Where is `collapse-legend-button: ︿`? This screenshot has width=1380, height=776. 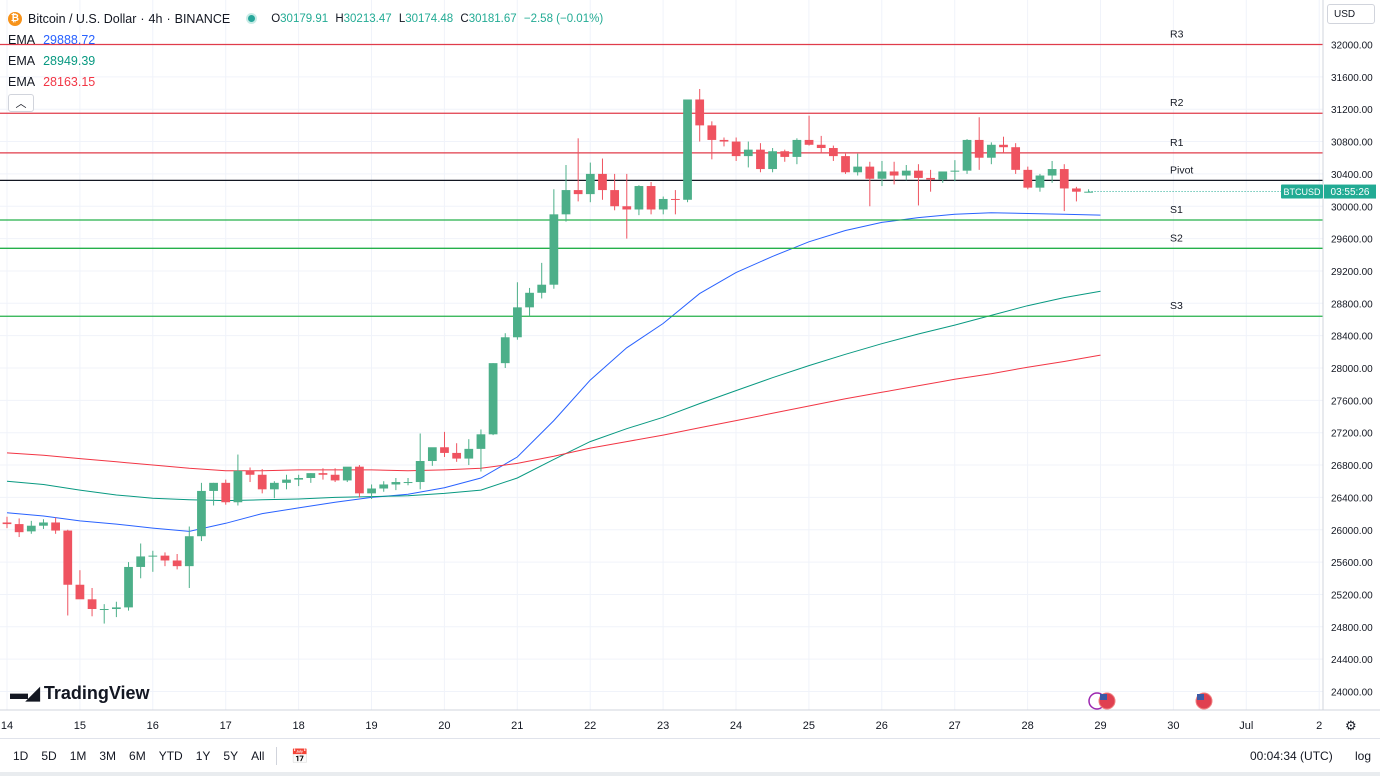 collapse-legend-button: ︿ is located at coordinates (21, 103).